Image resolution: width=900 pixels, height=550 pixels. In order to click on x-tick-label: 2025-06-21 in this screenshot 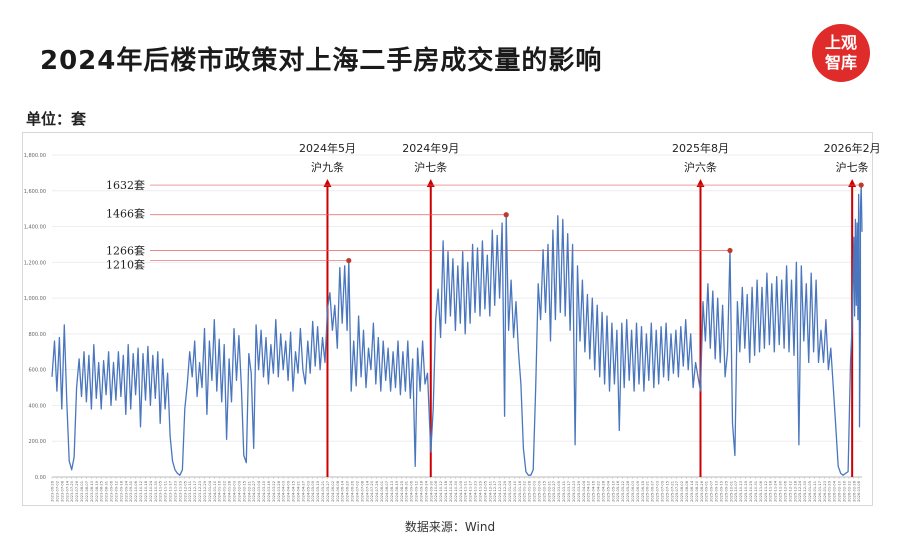, I will do `click(648, 491)`.